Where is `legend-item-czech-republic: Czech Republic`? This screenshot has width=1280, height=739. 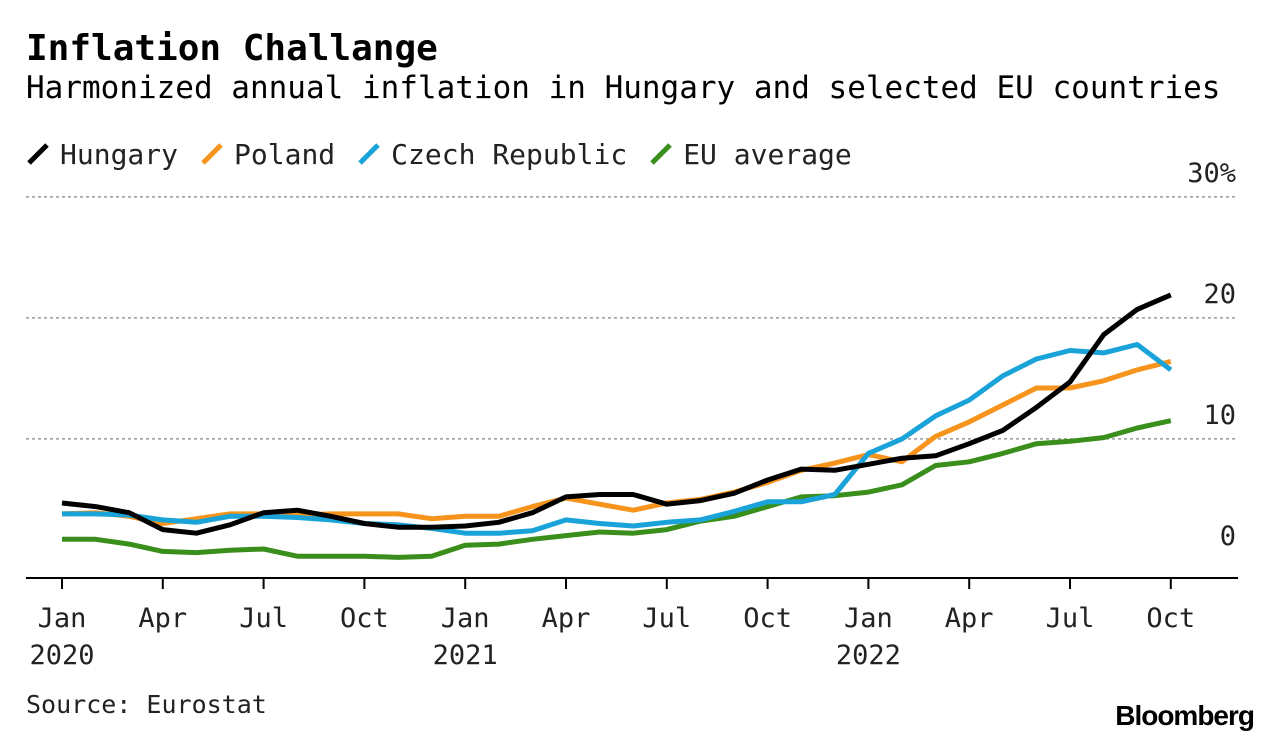 legend-item-czech-republic: Czech Republic is located at coordinates (492, 154).